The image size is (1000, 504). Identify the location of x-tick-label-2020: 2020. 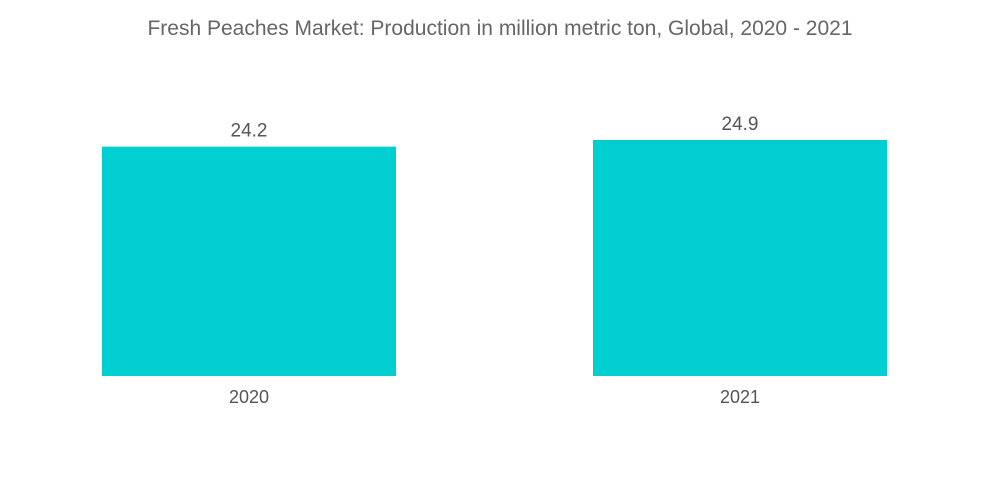
(249, 397).